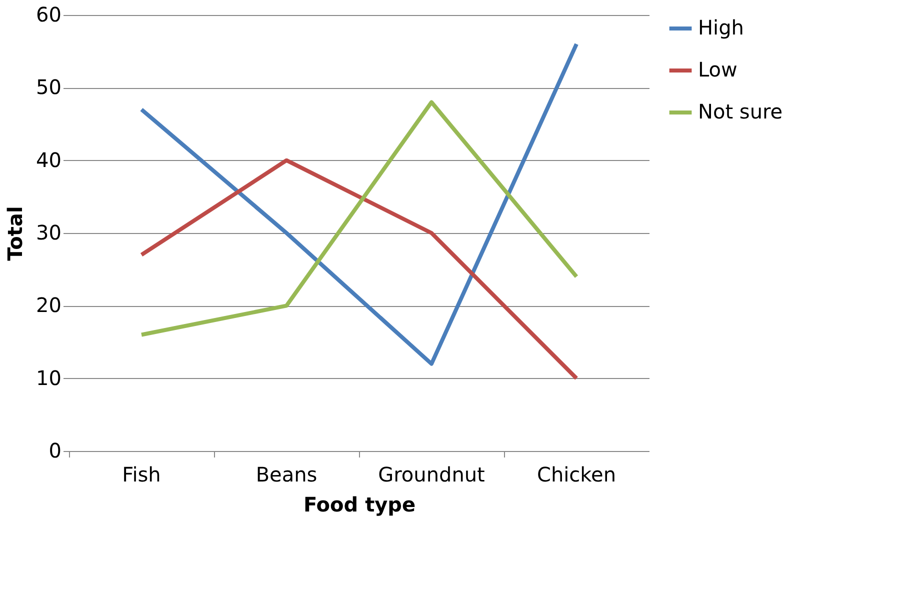  Describe the element at coordinates (287, 474) in the screenshot. I see `x-tick-label: Beans` at that location.